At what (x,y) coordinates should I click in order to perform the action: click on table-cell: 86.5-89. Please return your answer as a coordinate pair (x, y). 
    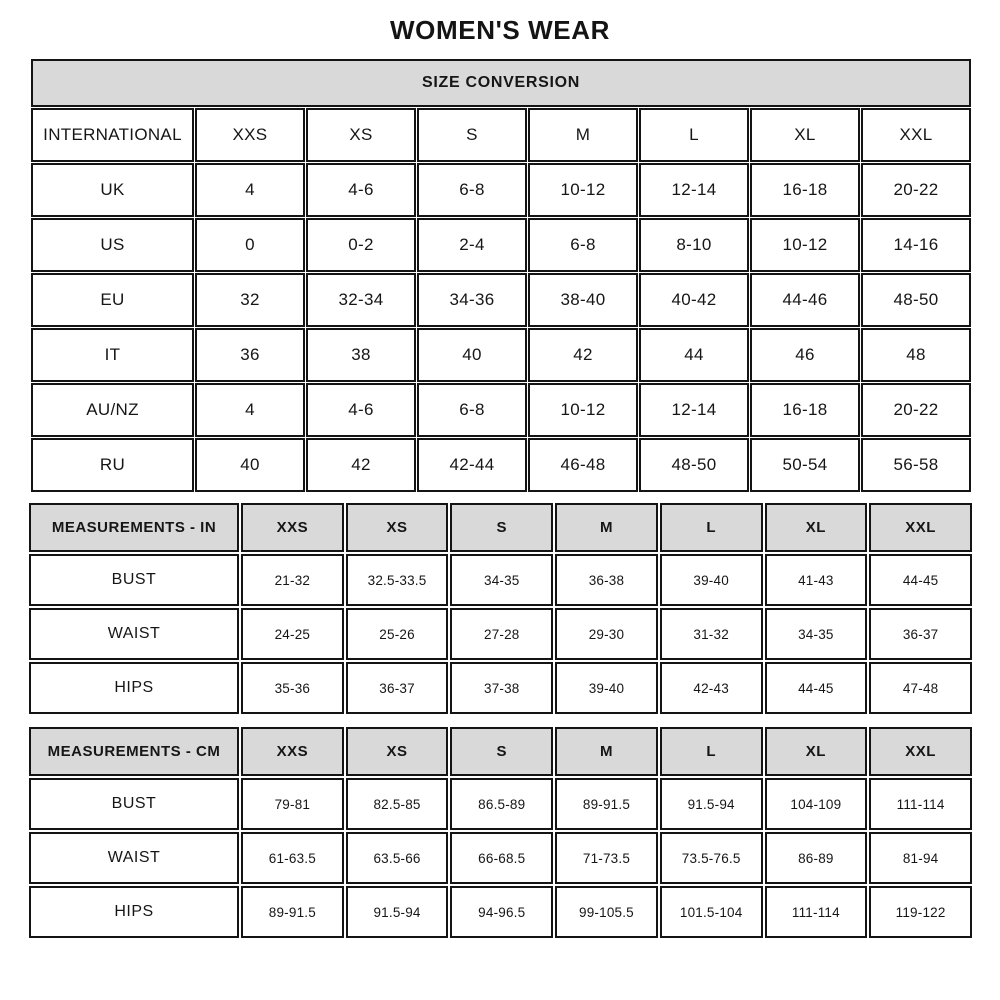
    Looking at the image, I should click on (502, 804).